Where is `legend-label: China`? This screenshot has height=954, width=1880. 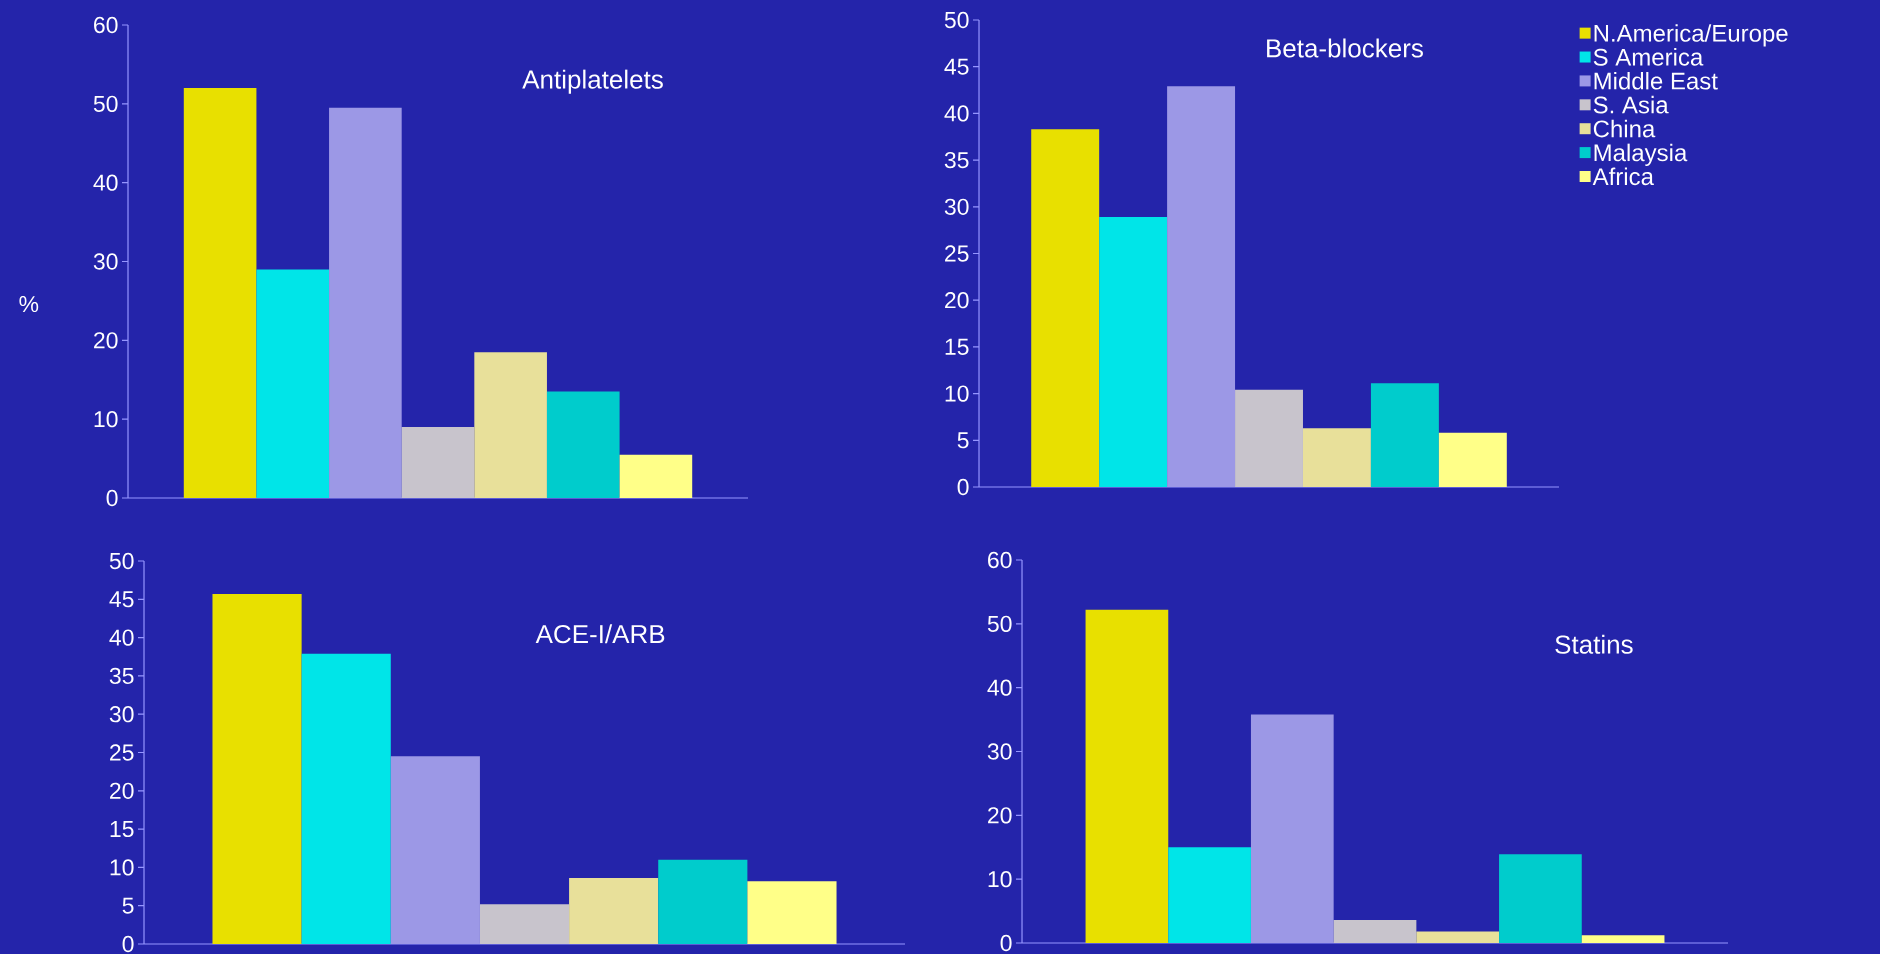 legend-label: China is located at coordinates (1624, 128).